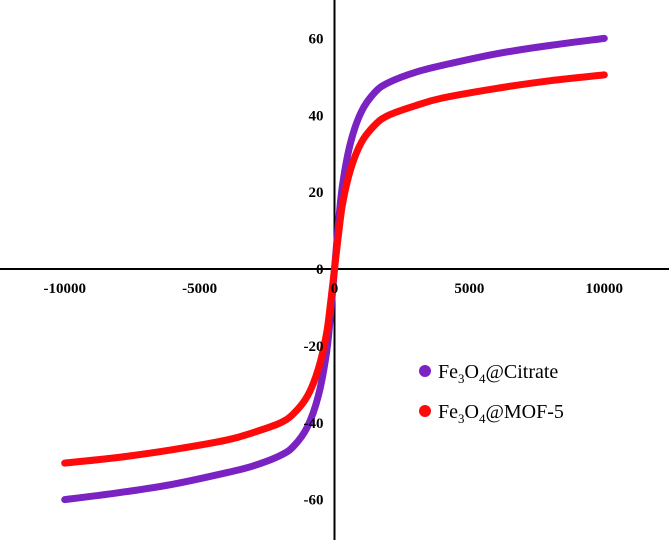  Describe the element at coordinates (425, 411) in the screenshot. I see `legend-marker-mof5` at that location.